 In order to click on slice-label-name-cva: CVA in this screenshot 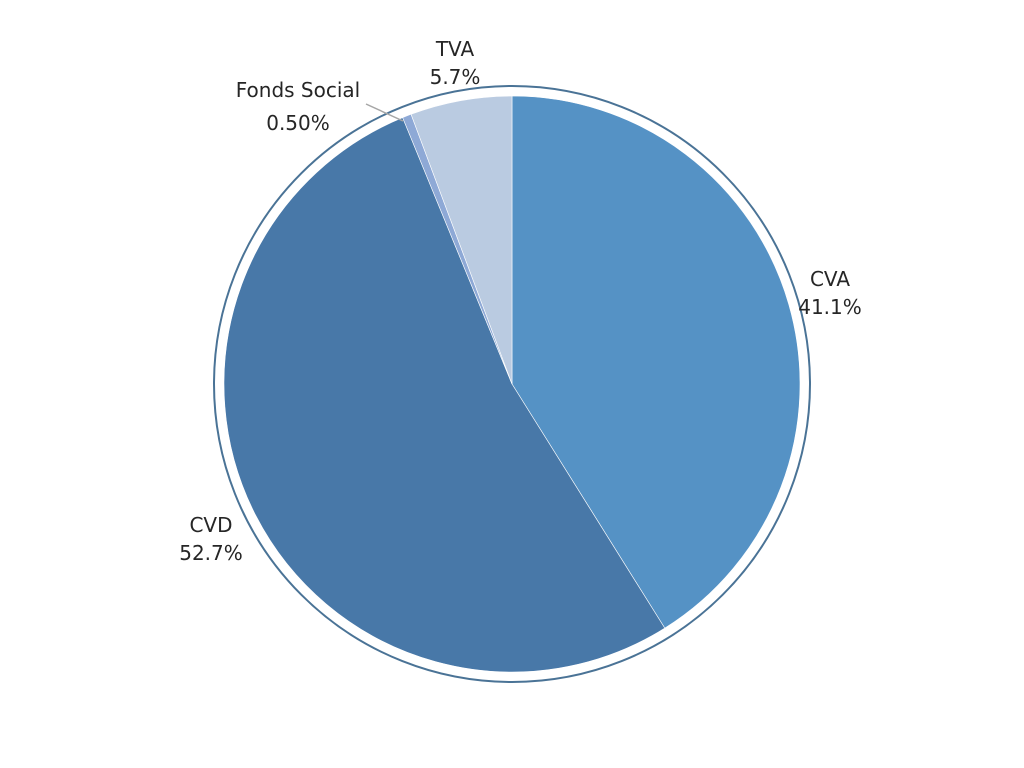, I will do `click(830, 279)`.